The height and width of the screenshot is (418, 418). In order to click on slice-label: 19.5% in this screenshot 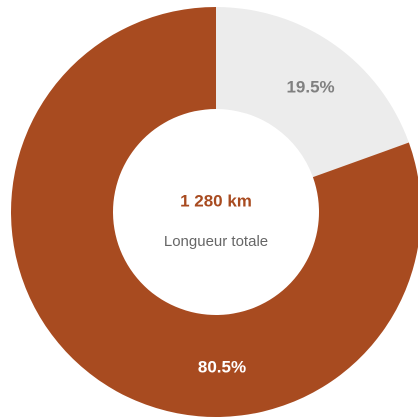, I will do `click(310, 86)`.